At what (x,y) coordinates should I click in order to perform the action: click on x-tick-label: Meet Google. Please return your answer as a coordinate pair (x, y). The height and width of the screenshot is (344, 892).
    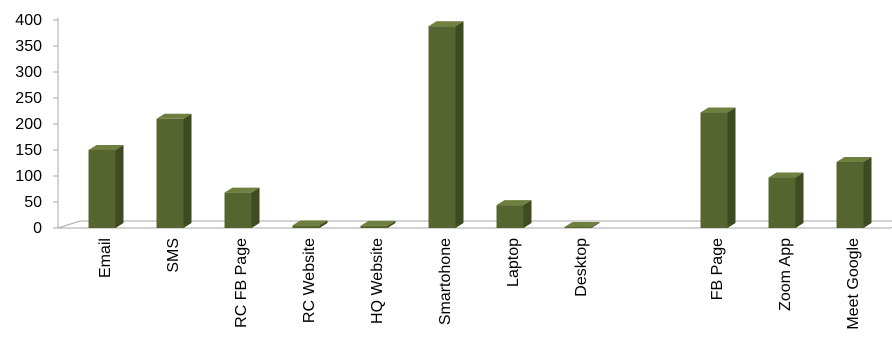
    Looking at the image, I should click on (853, 284).